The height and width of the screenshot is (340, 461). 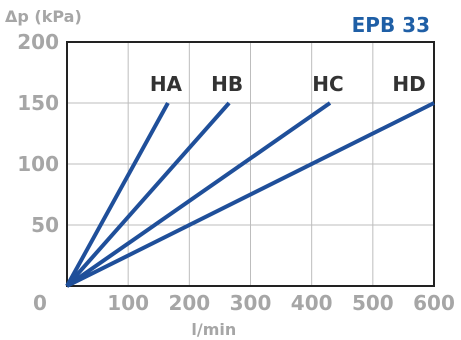 What do you see at coordinates (312, 303) in the screenshot?
I see `x-tick-label: 400` at bounding box center [312, 303].